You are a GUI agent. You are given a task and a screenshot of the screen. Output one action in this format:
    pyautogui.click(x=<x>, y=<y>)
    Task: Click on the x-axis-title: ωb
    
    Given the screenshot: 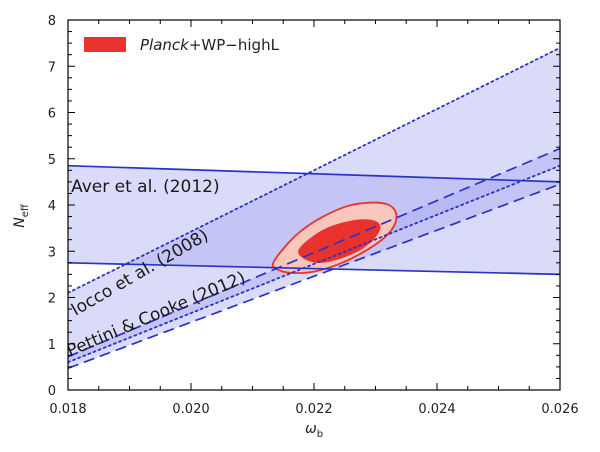 What is the action you would take?
    pyautogui.click(x=314, y=430)
    